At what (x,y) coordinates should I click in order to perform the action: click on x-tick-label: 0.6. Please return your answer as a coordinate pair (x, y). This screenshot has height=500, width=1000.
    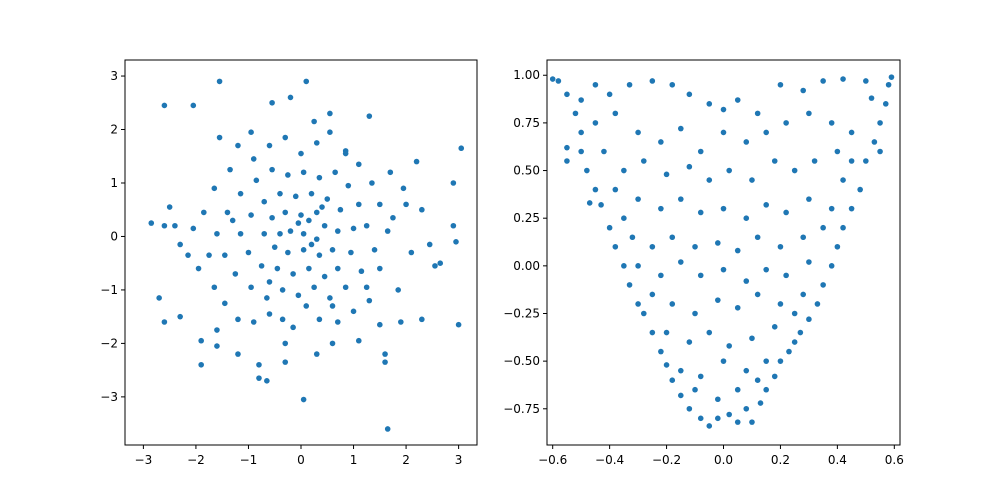
    Looking at the image, I should click on (894, 460).